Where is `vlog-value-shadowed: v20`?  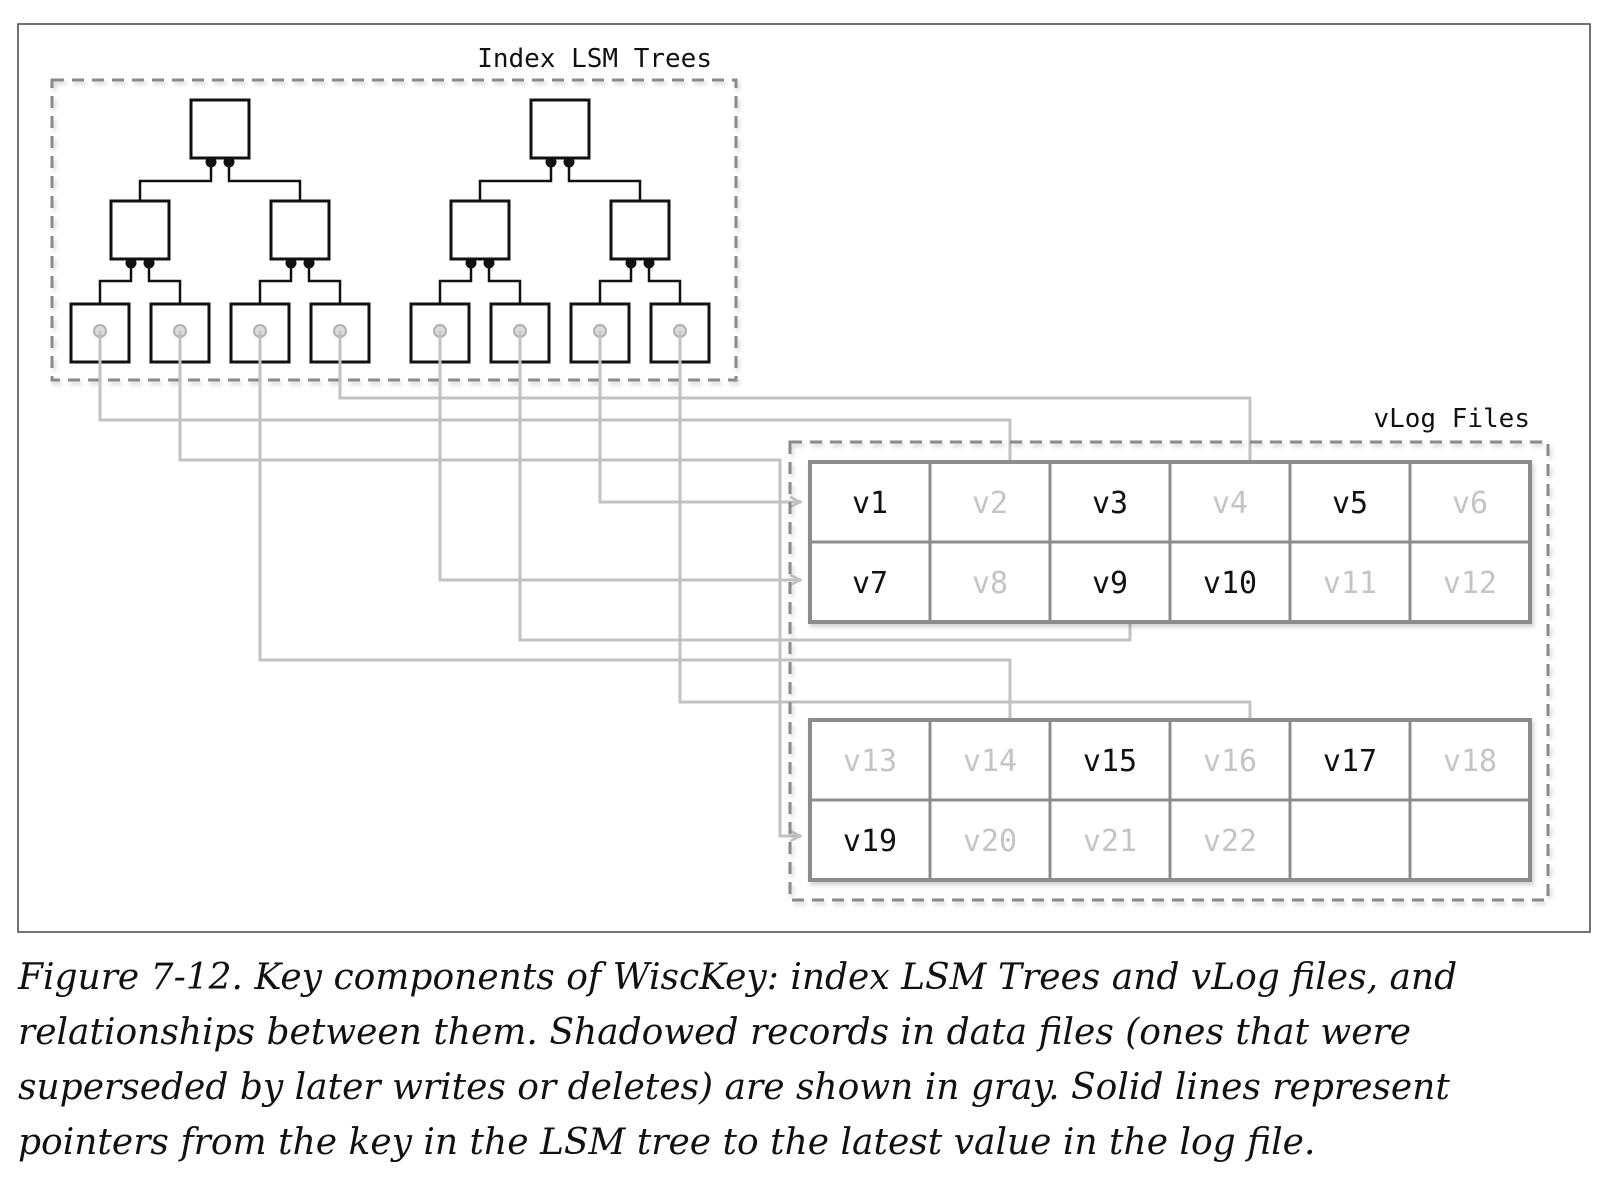 vlog-value-shadowed: v20 is located at coordinates (990, 841).